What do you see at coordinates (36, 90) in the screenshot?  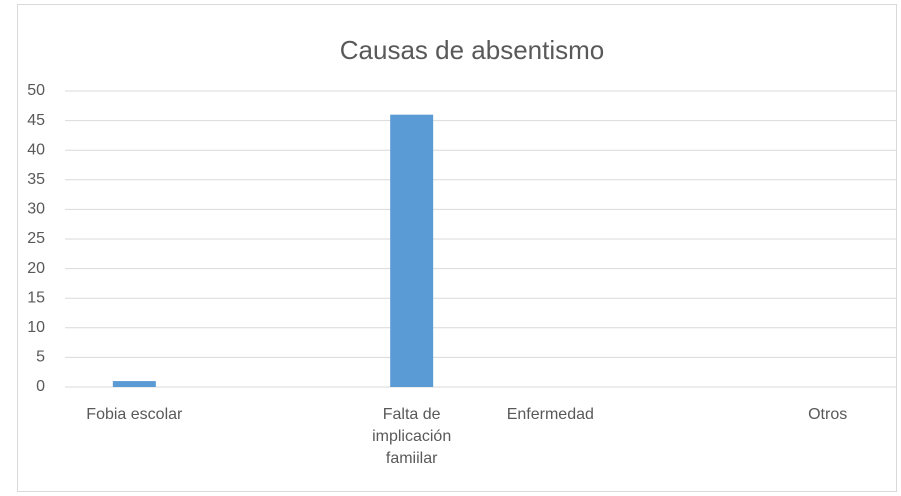 I see `y-tick-label: 50` at bounding box center [36, 90].